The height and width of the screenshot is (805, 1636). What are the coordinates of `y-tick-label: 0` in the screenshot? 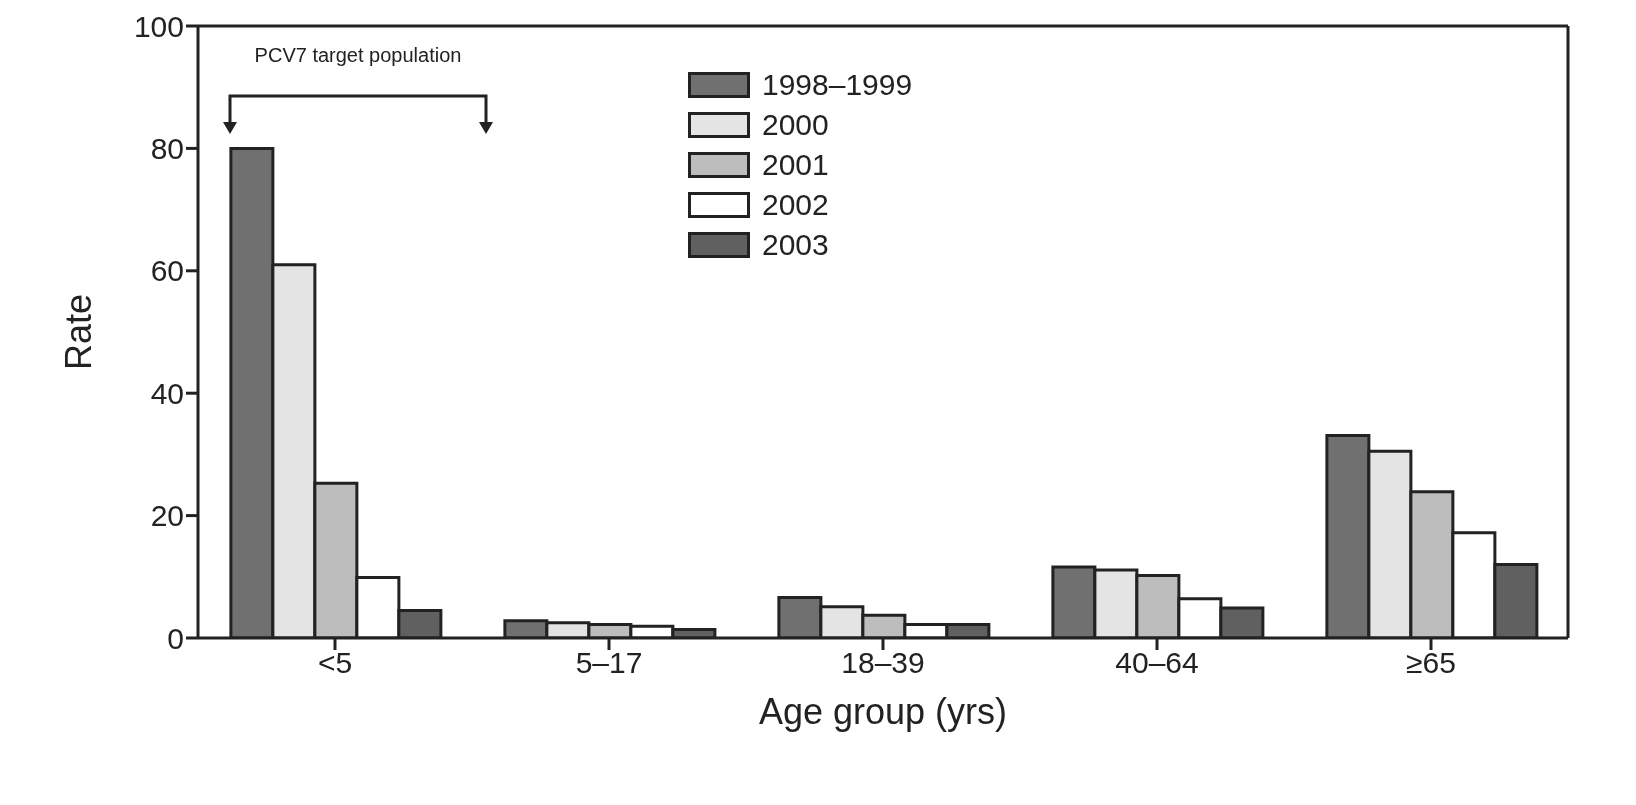 It's located at (175, 638).